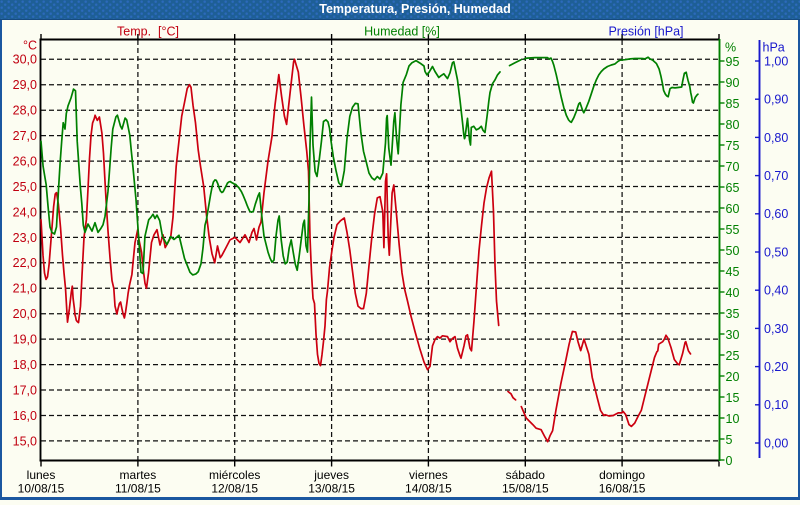 This screenshot has height=505, width=800. What do you see at coordinates (622, 489) in the screenshot?
I see `svg-text: 16/08/15` at bounding box center [622, 489].